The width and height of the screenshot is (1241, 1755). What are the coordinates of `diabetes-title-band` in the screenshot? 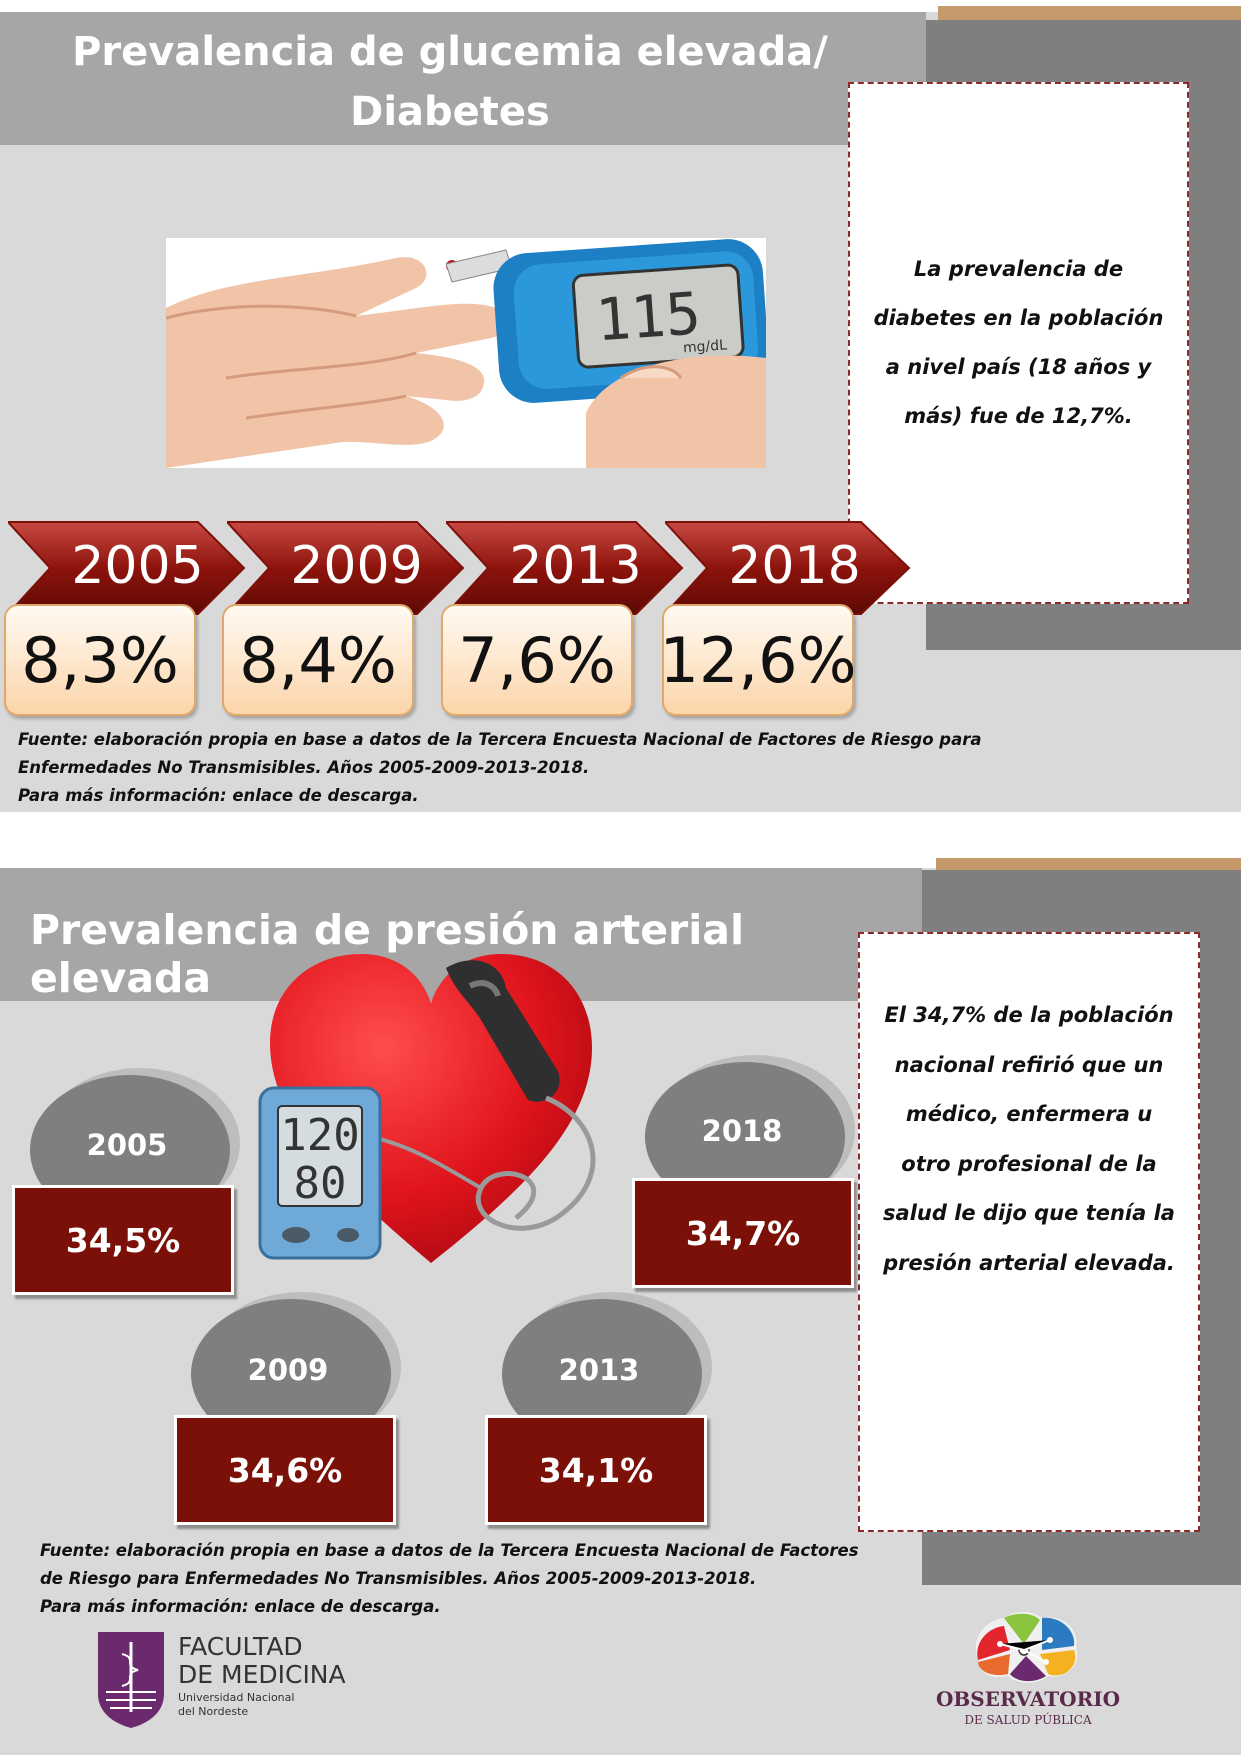 It's located at (463, 78).